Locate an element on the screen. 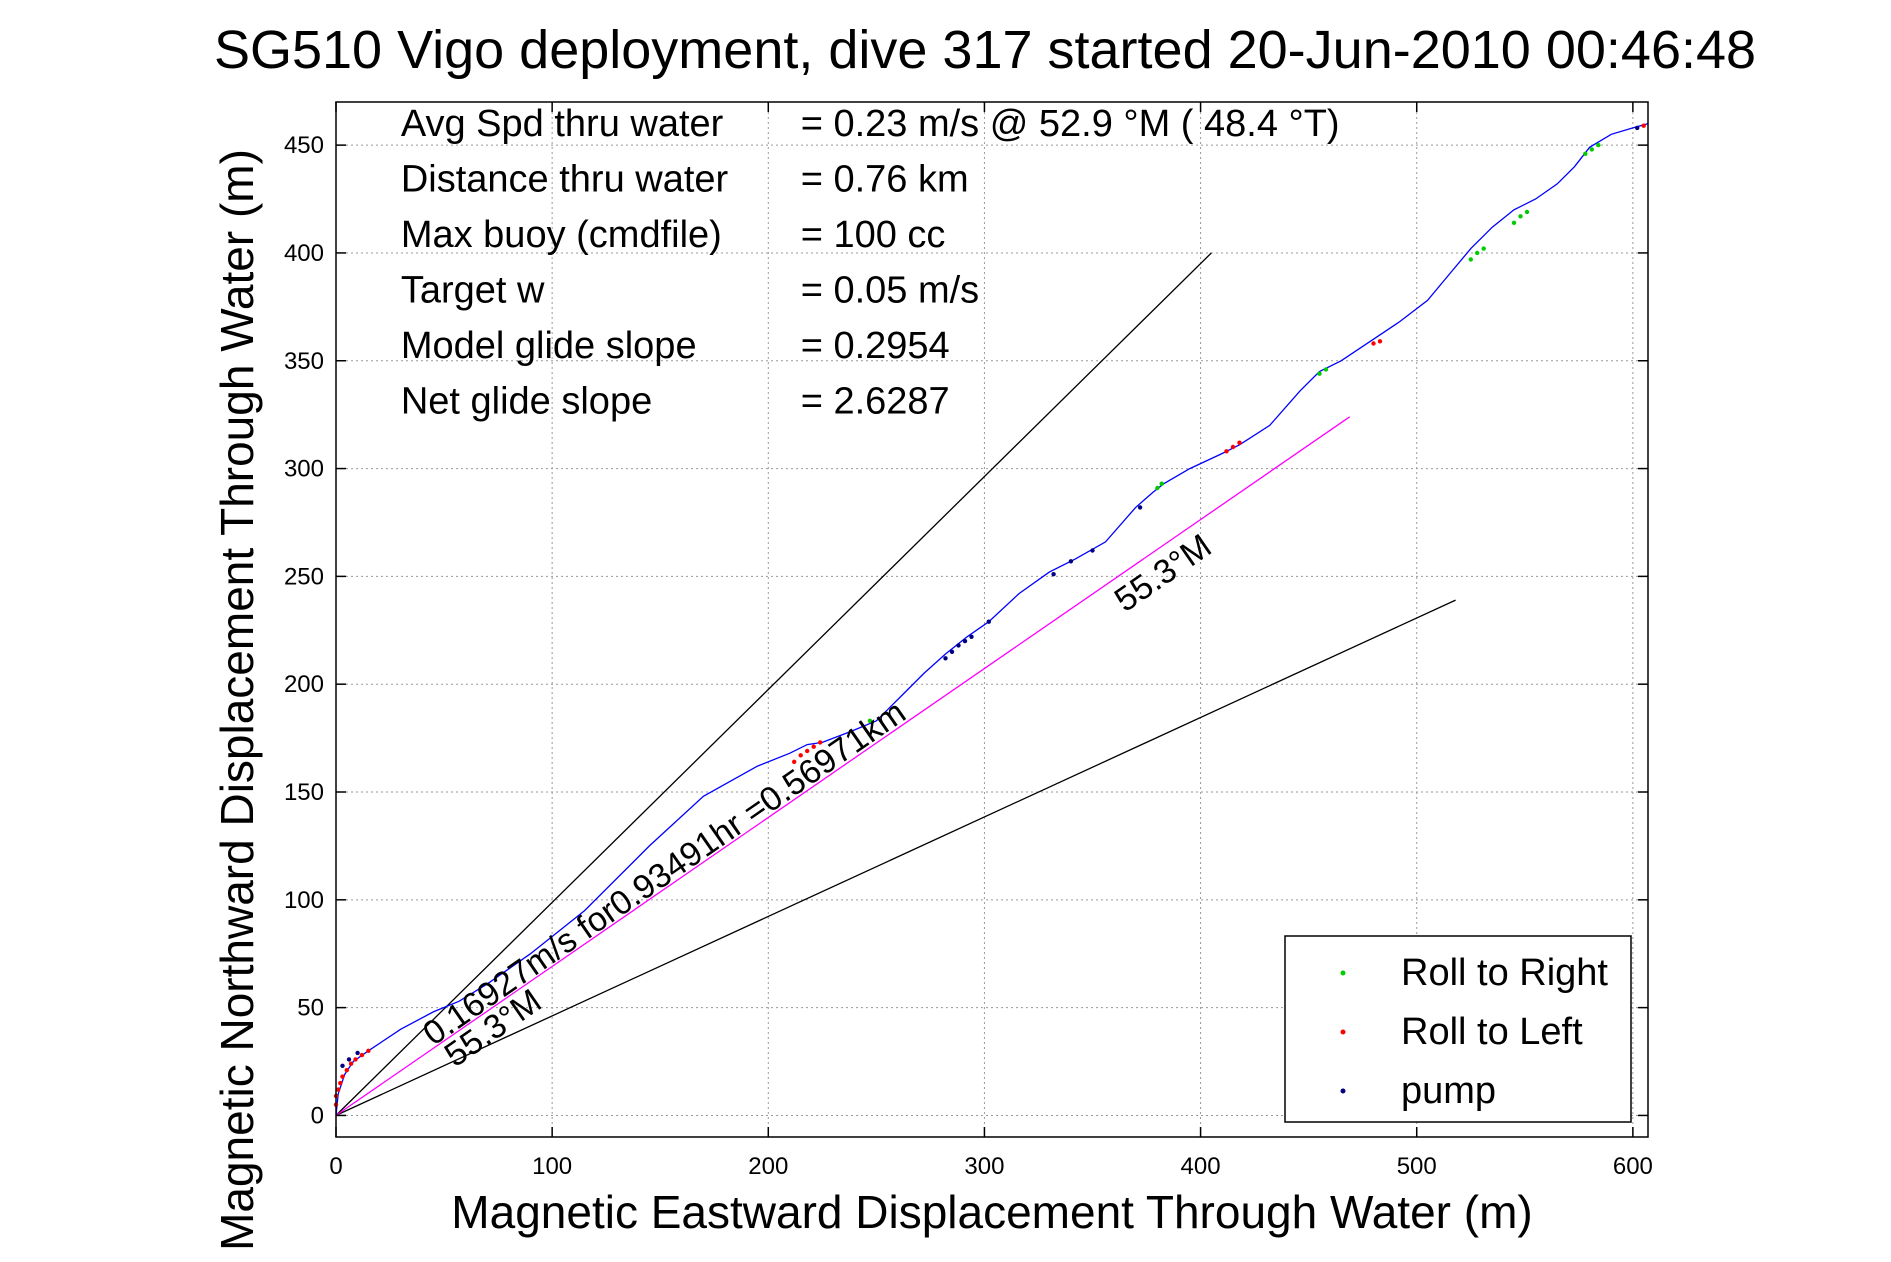  y-tick-label: 50 is located at coordinates (310, 1008).